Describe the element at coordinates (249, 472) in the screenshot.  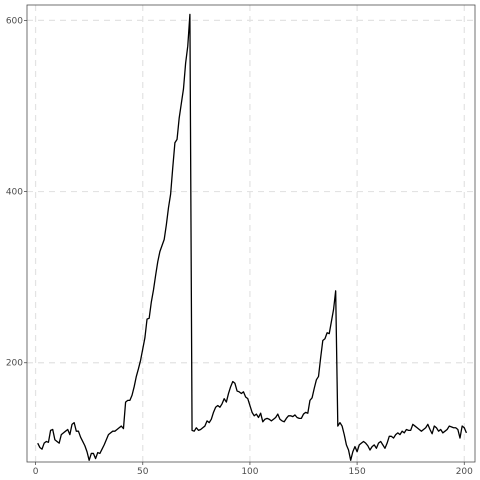
I see `x-tick-label: 100` at that location.